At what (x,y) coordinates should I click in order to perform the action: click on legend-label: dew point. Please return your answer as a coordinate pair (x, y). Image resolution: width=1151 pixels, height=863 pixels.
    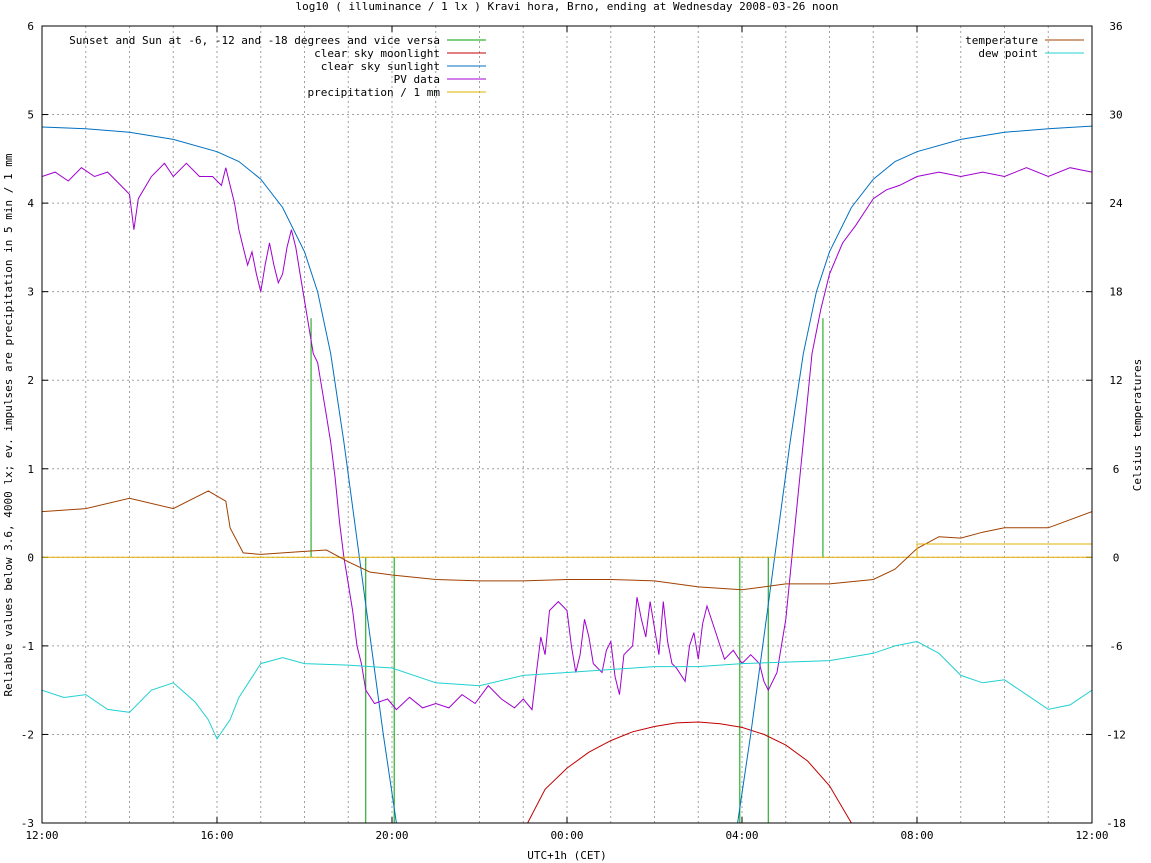
    Looking at the image, I should click on (1008, 53).